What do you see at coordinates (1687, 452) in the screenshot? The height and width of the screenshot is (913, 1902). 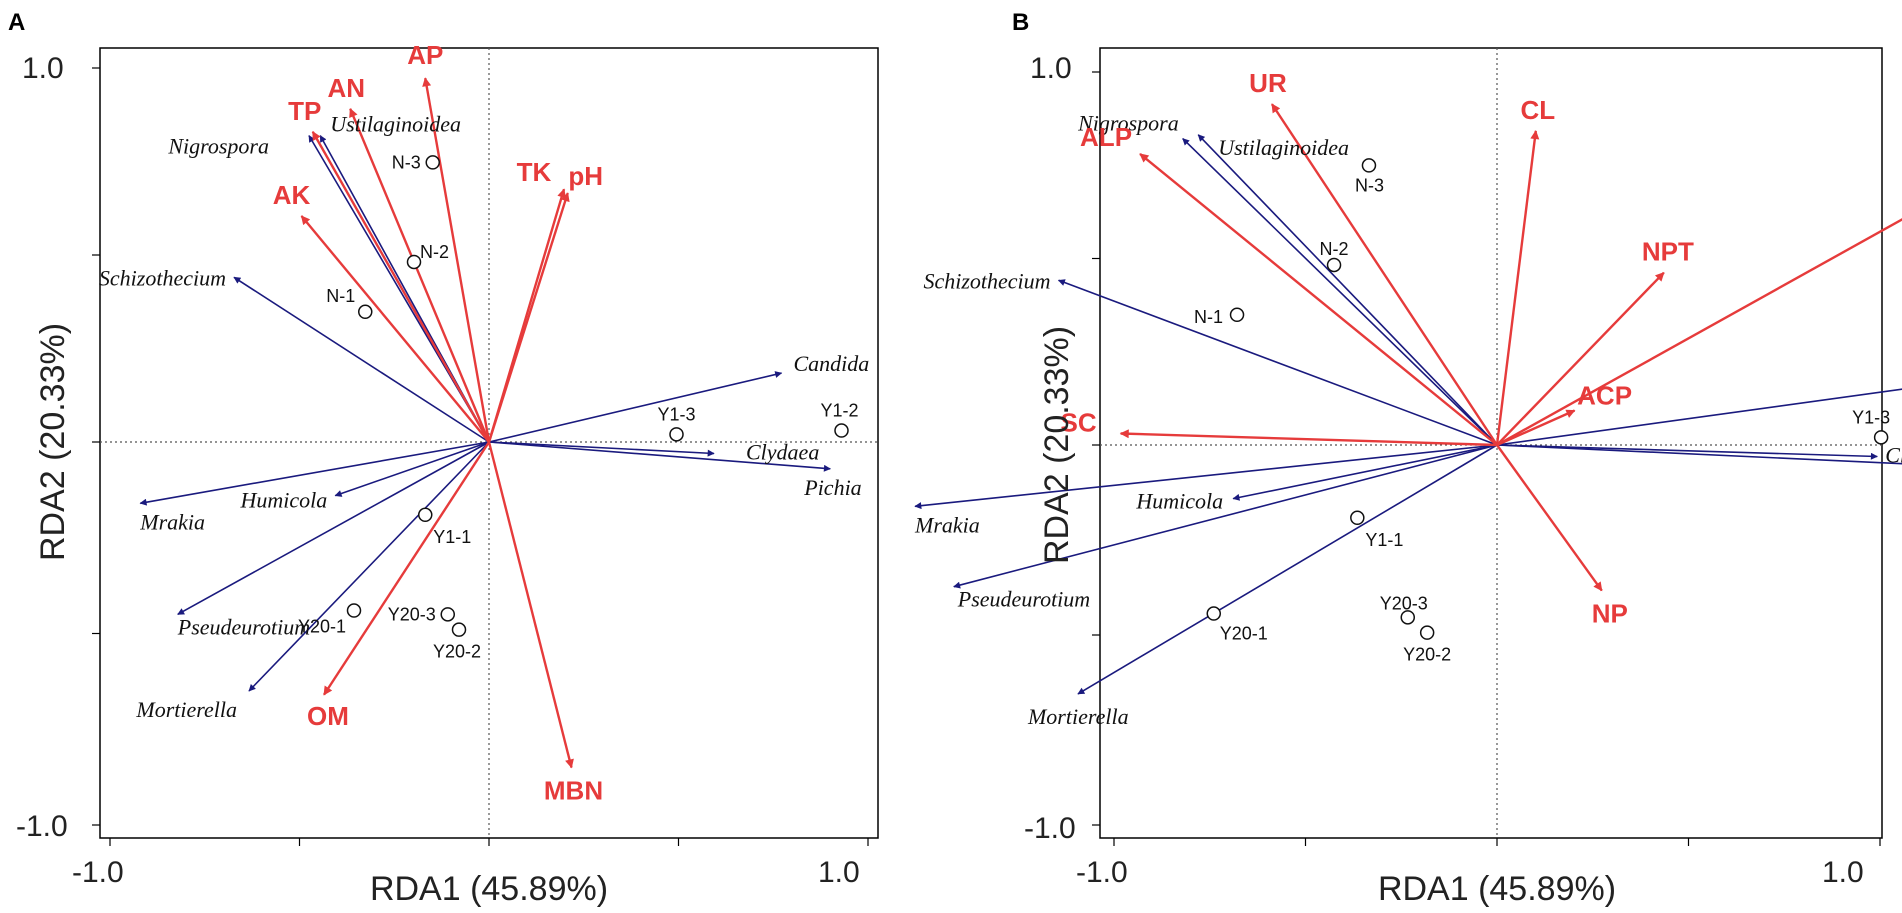 I see `panel-b-species-arrow-clydaea` at bounding box center [1687, 452].